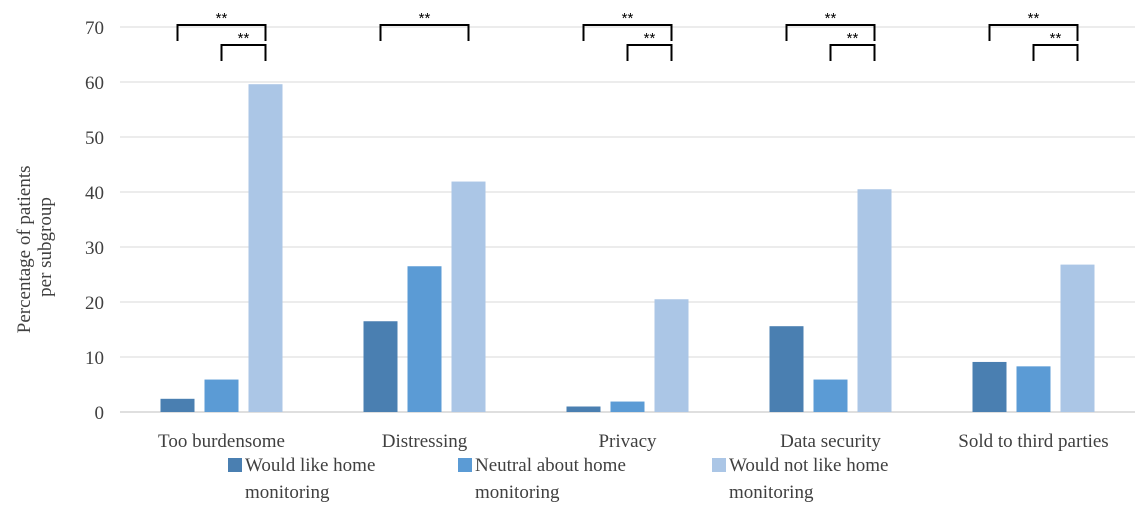  I want to click on y-axis-label: Percentage of patients per subgroup, so click(35, 247).